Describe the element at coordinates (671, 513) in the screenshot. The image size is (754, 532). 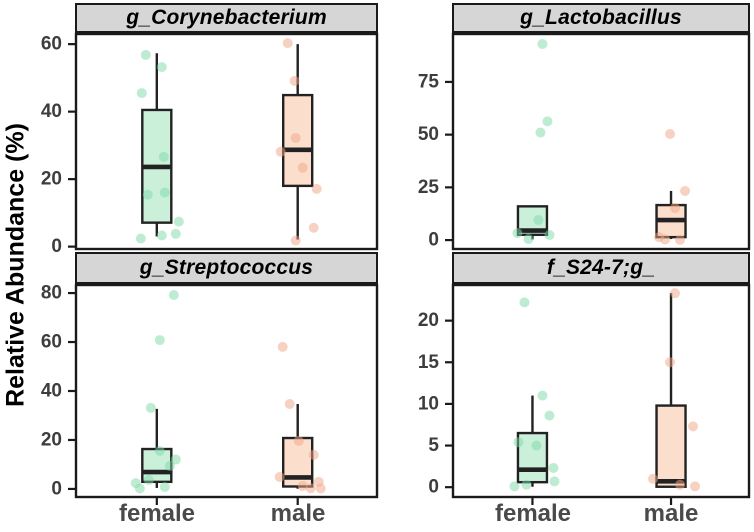
I see `x-axis-label-male-right: male` at that location.